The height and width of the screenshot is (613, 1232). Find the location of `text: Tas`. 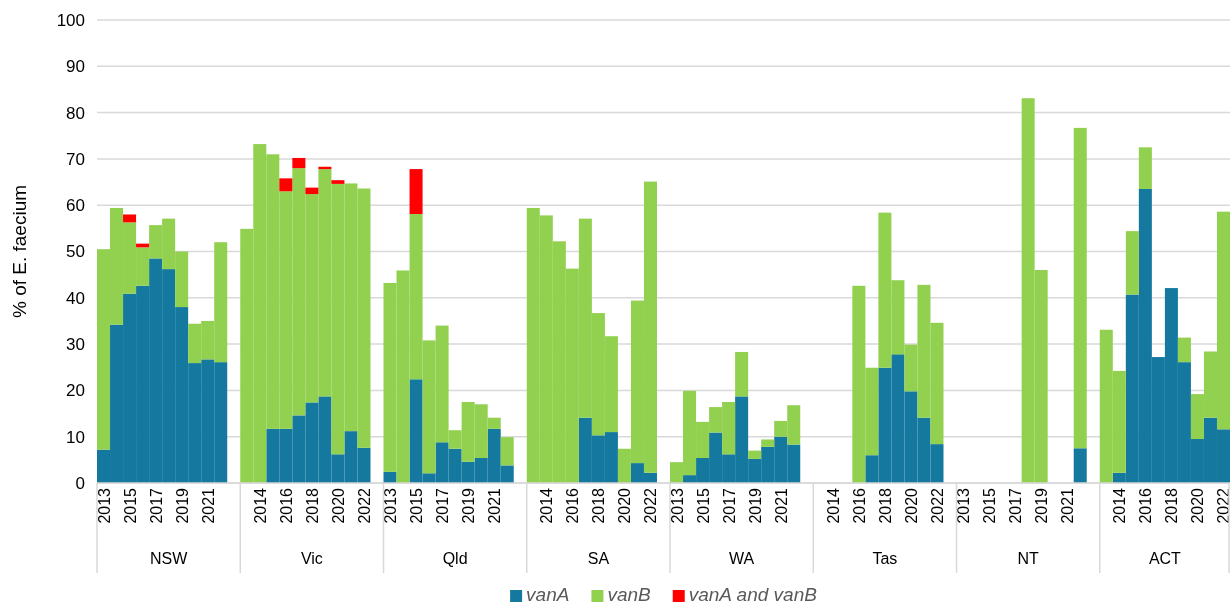

text: Tas is located at coordinates (885, 558).